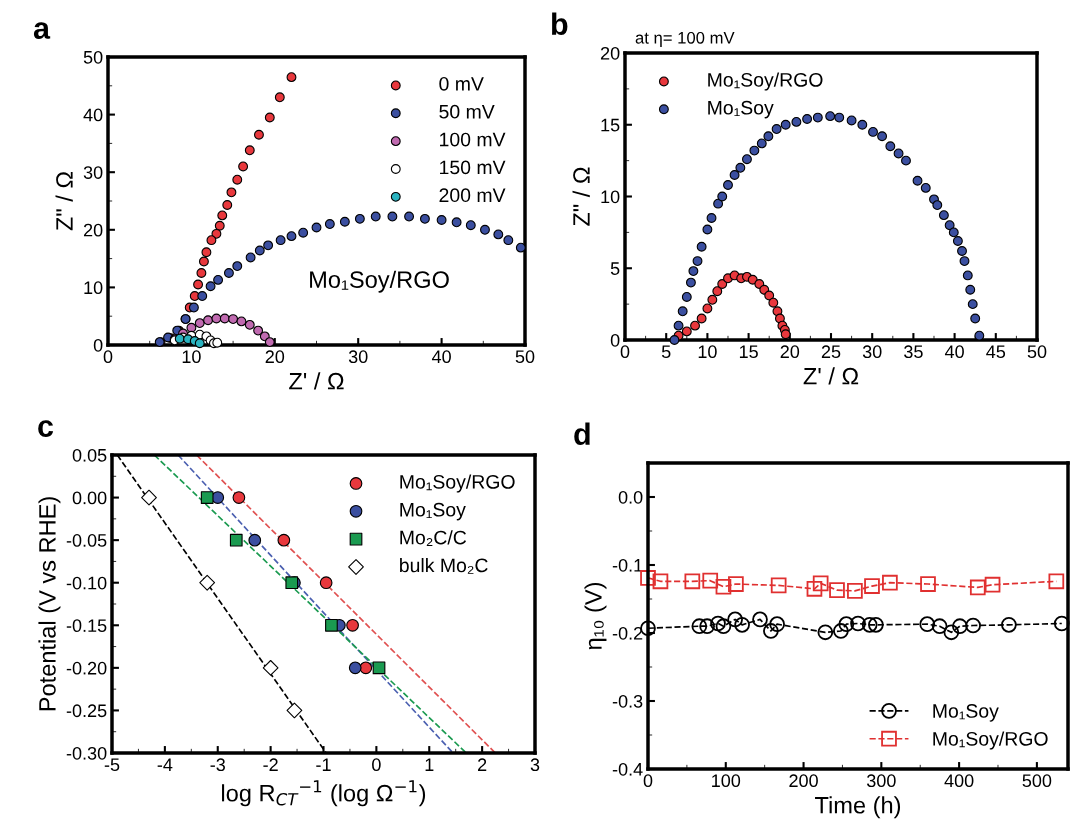 Image resolution: width=1072 pixels, height=833 pixels. Describe the element at coordinates (595, 616) in the screenshot. I see `y-axis-title: η₁₀ (V)` at that location.